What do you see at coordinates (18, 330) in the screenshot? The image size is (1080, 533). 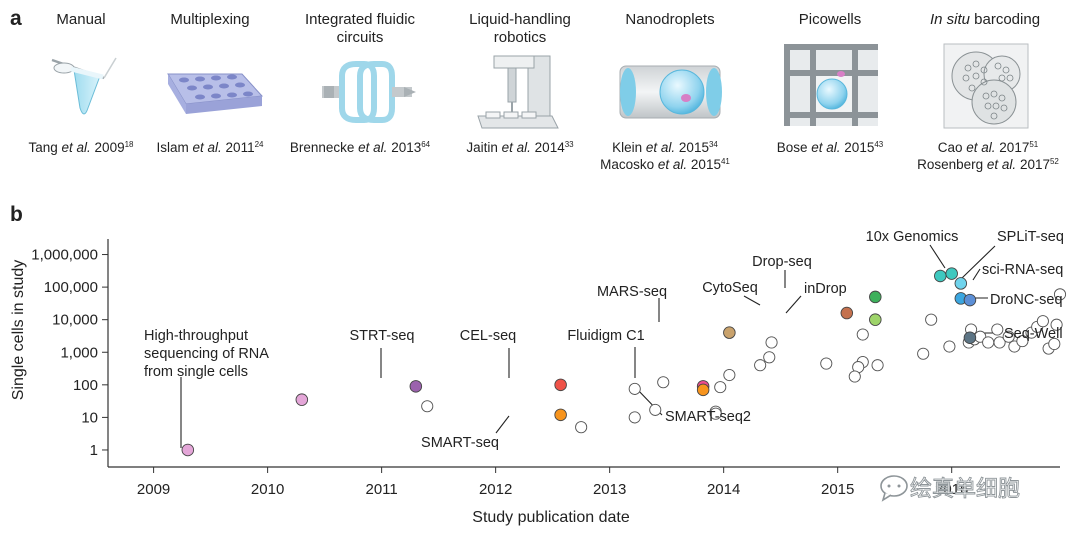 I see `y-axis-label: Single cells in study` at bounding box center [18, 330].